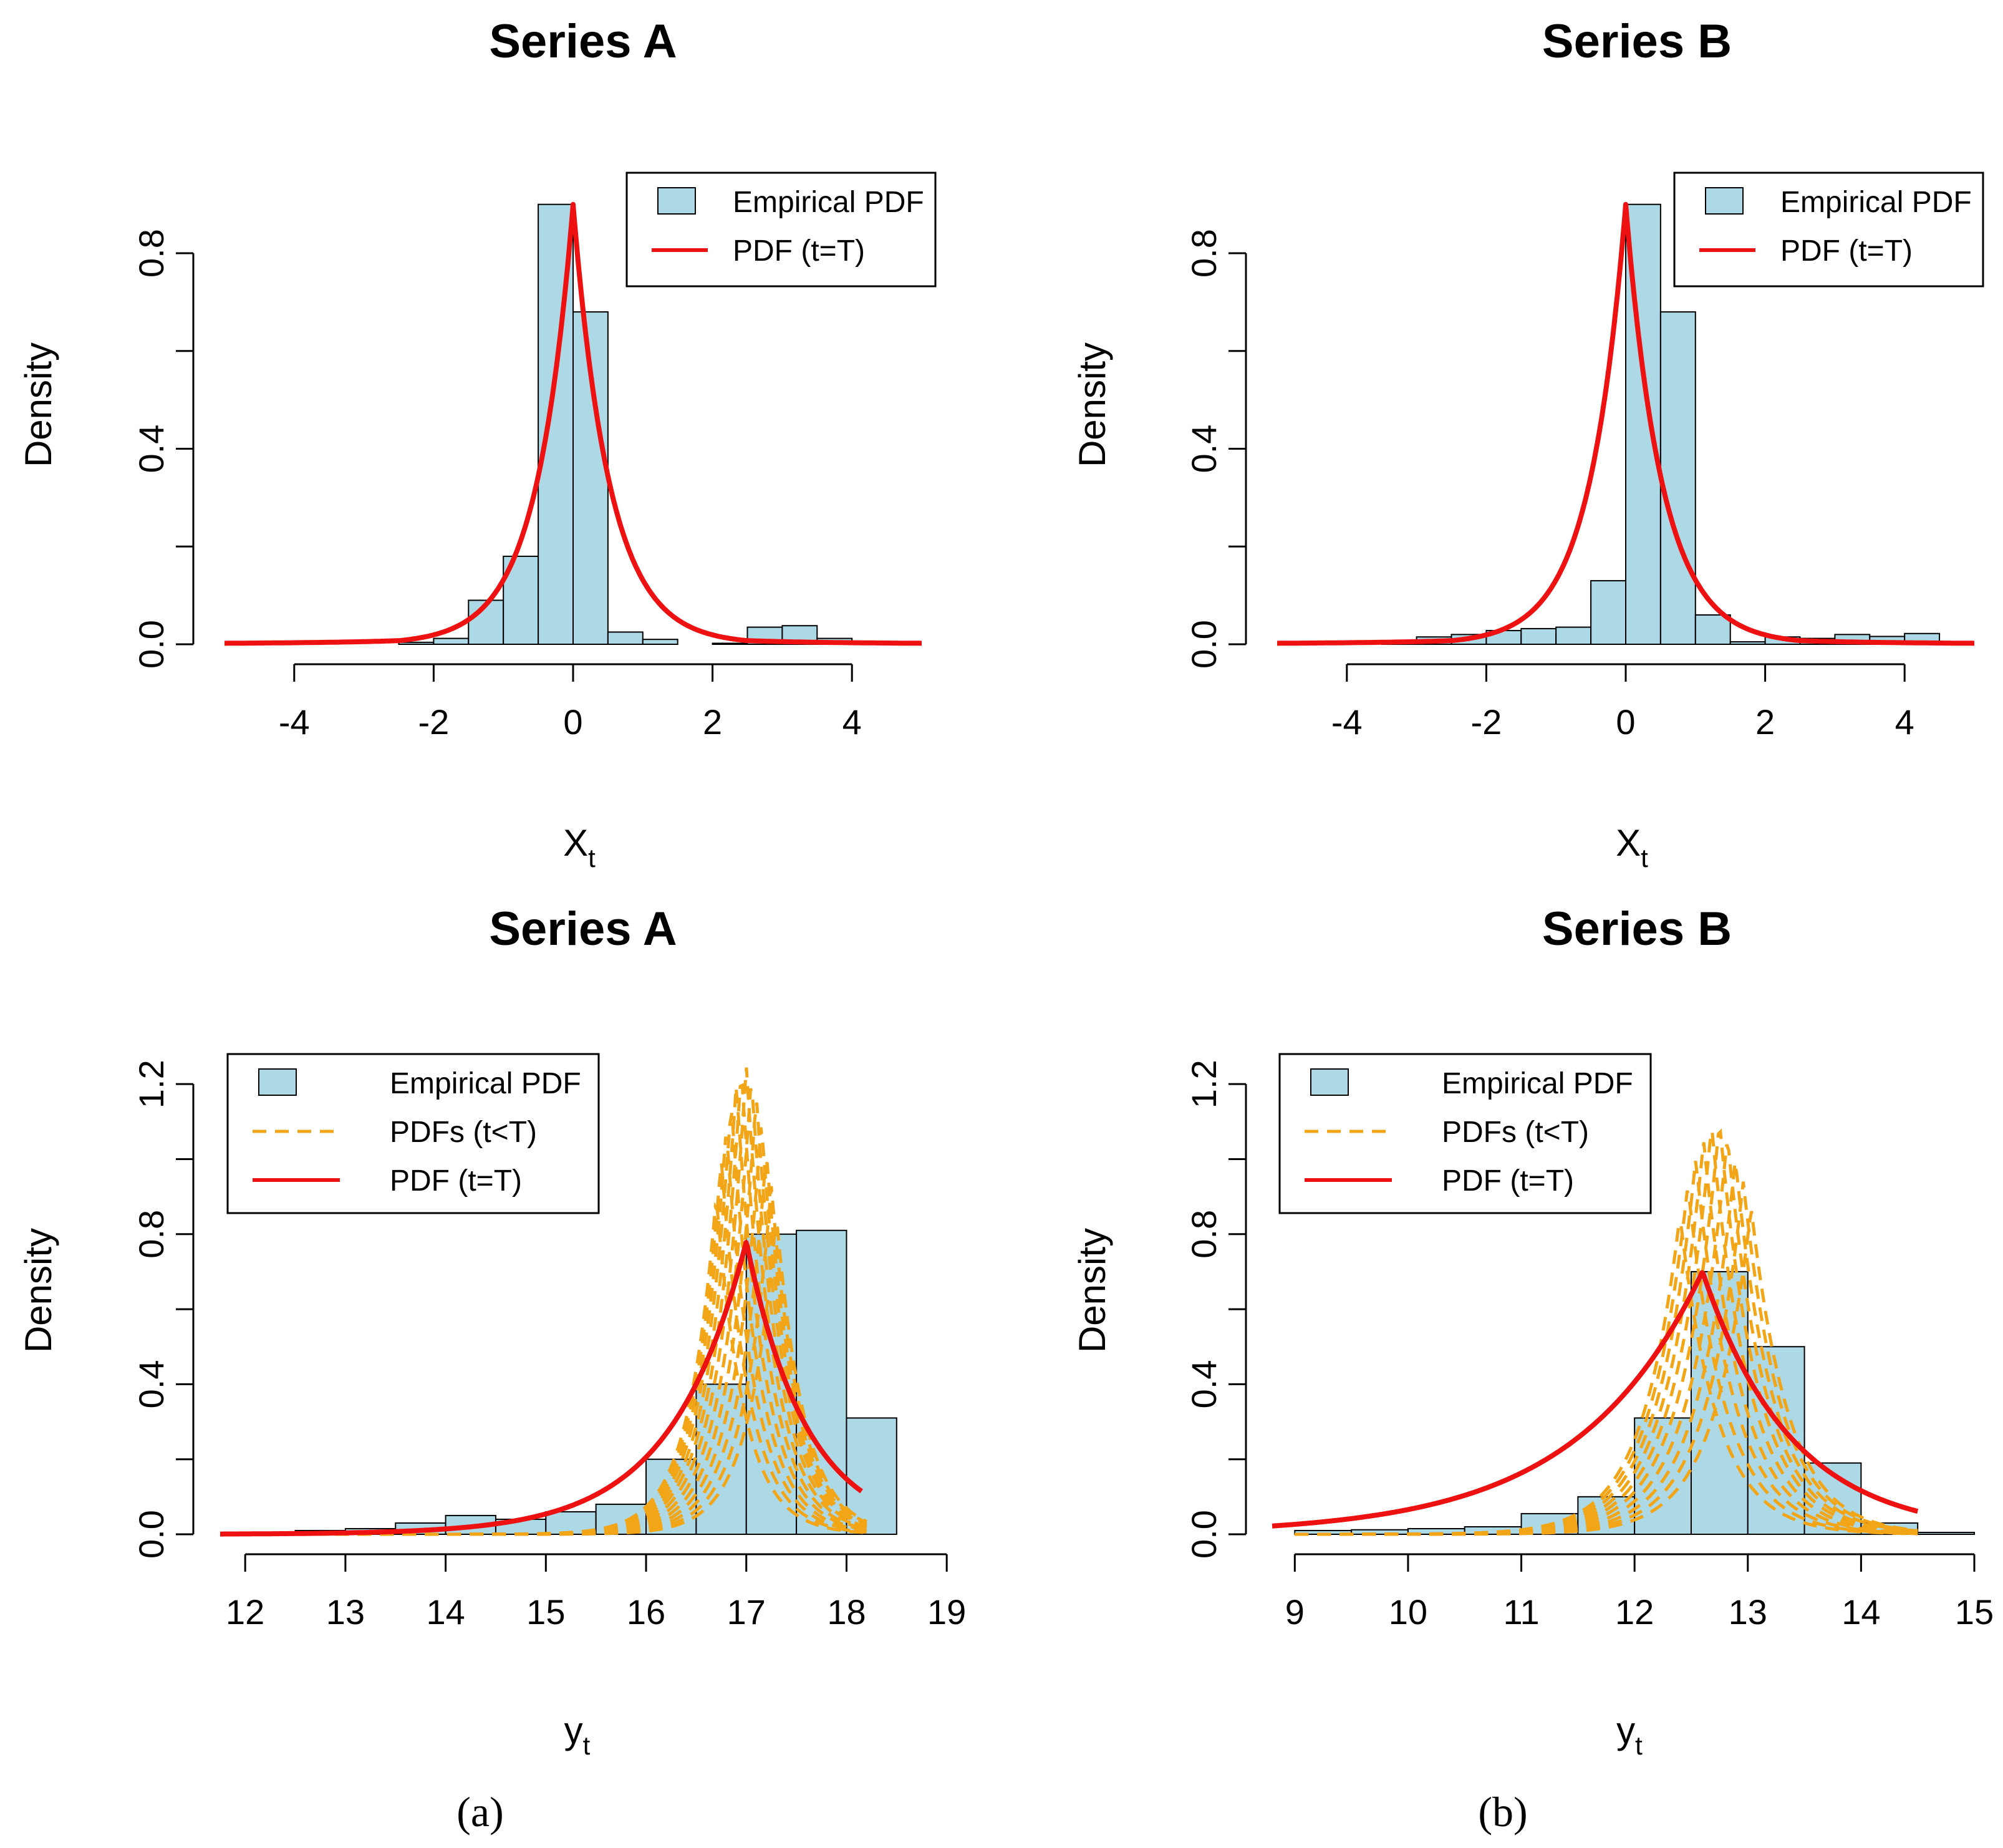 The height and width of the screenshot is (1848, 2003). I want to click on x-tick-label: 10, so click(1408, 1612).